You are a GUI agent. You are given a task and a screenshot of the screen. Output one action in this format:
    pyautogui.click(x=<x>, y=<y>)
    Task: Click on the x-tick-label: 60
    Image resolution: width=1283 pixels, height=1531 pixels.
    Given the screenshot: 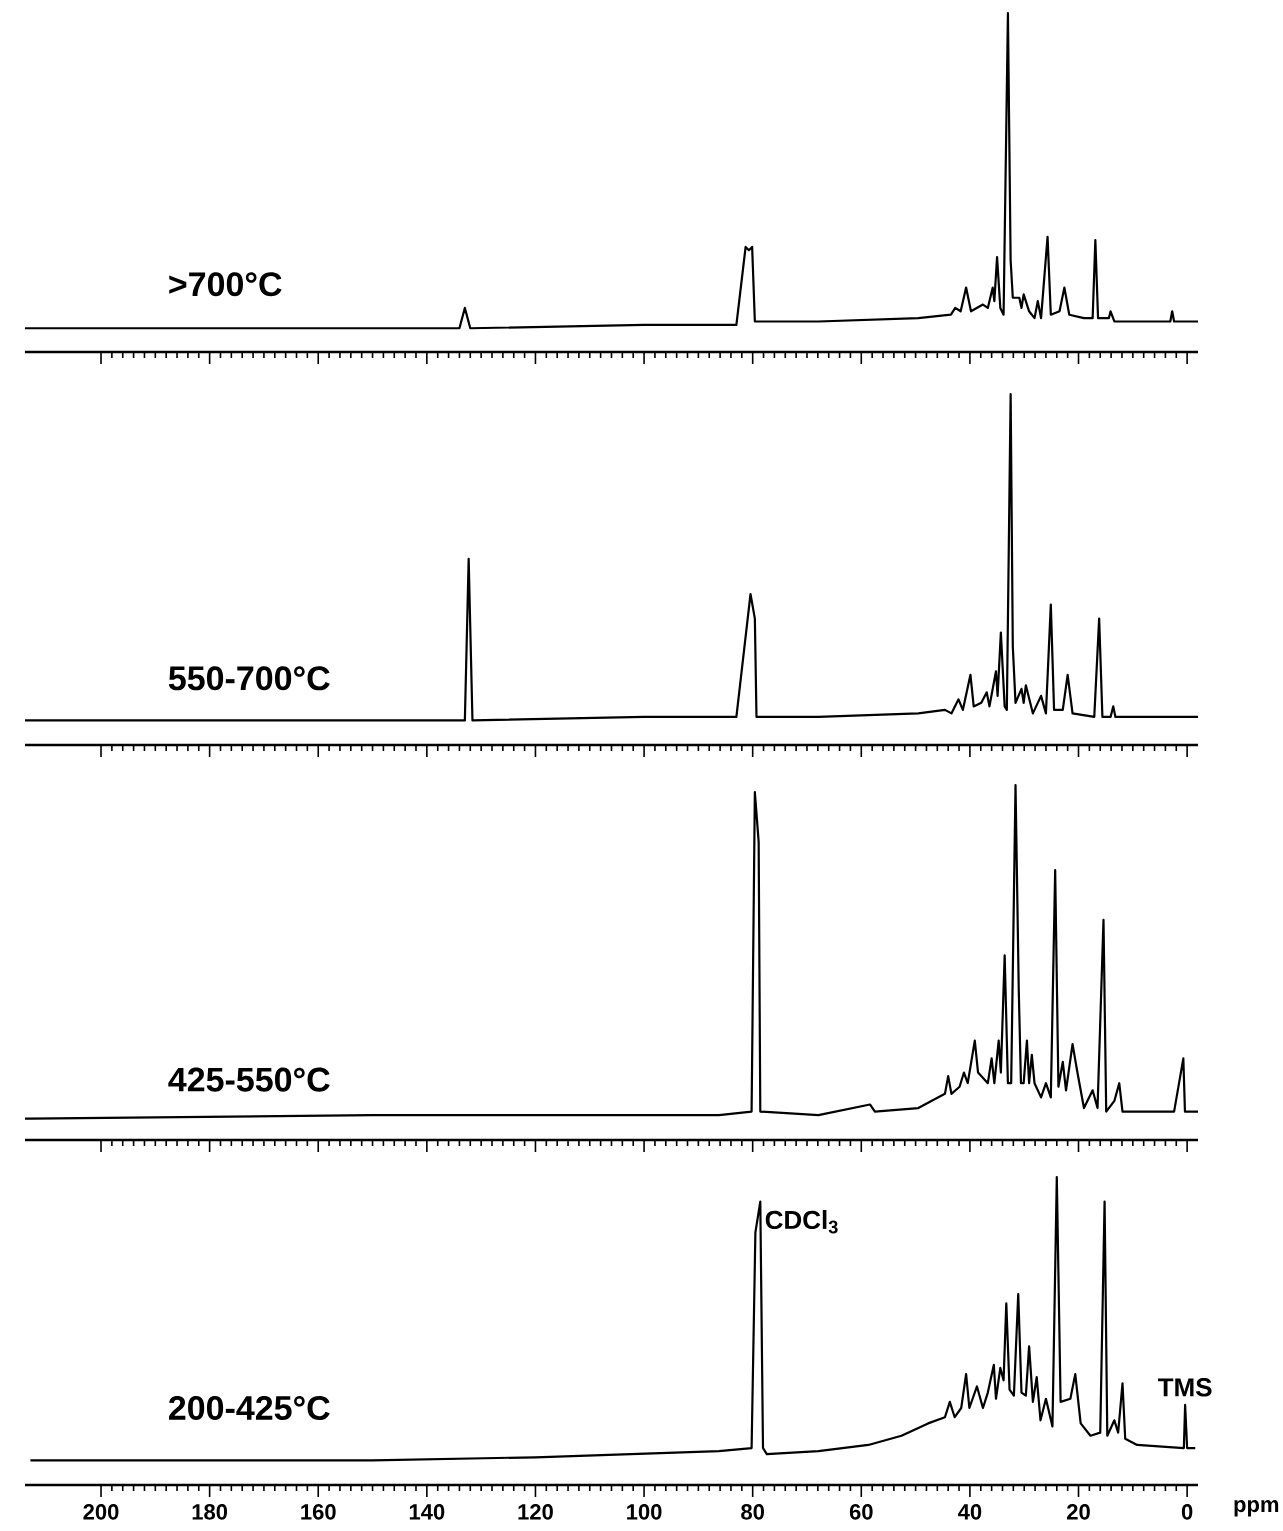 What is the action you would take?
    pyautogui.click(x=861, y=1512)
    